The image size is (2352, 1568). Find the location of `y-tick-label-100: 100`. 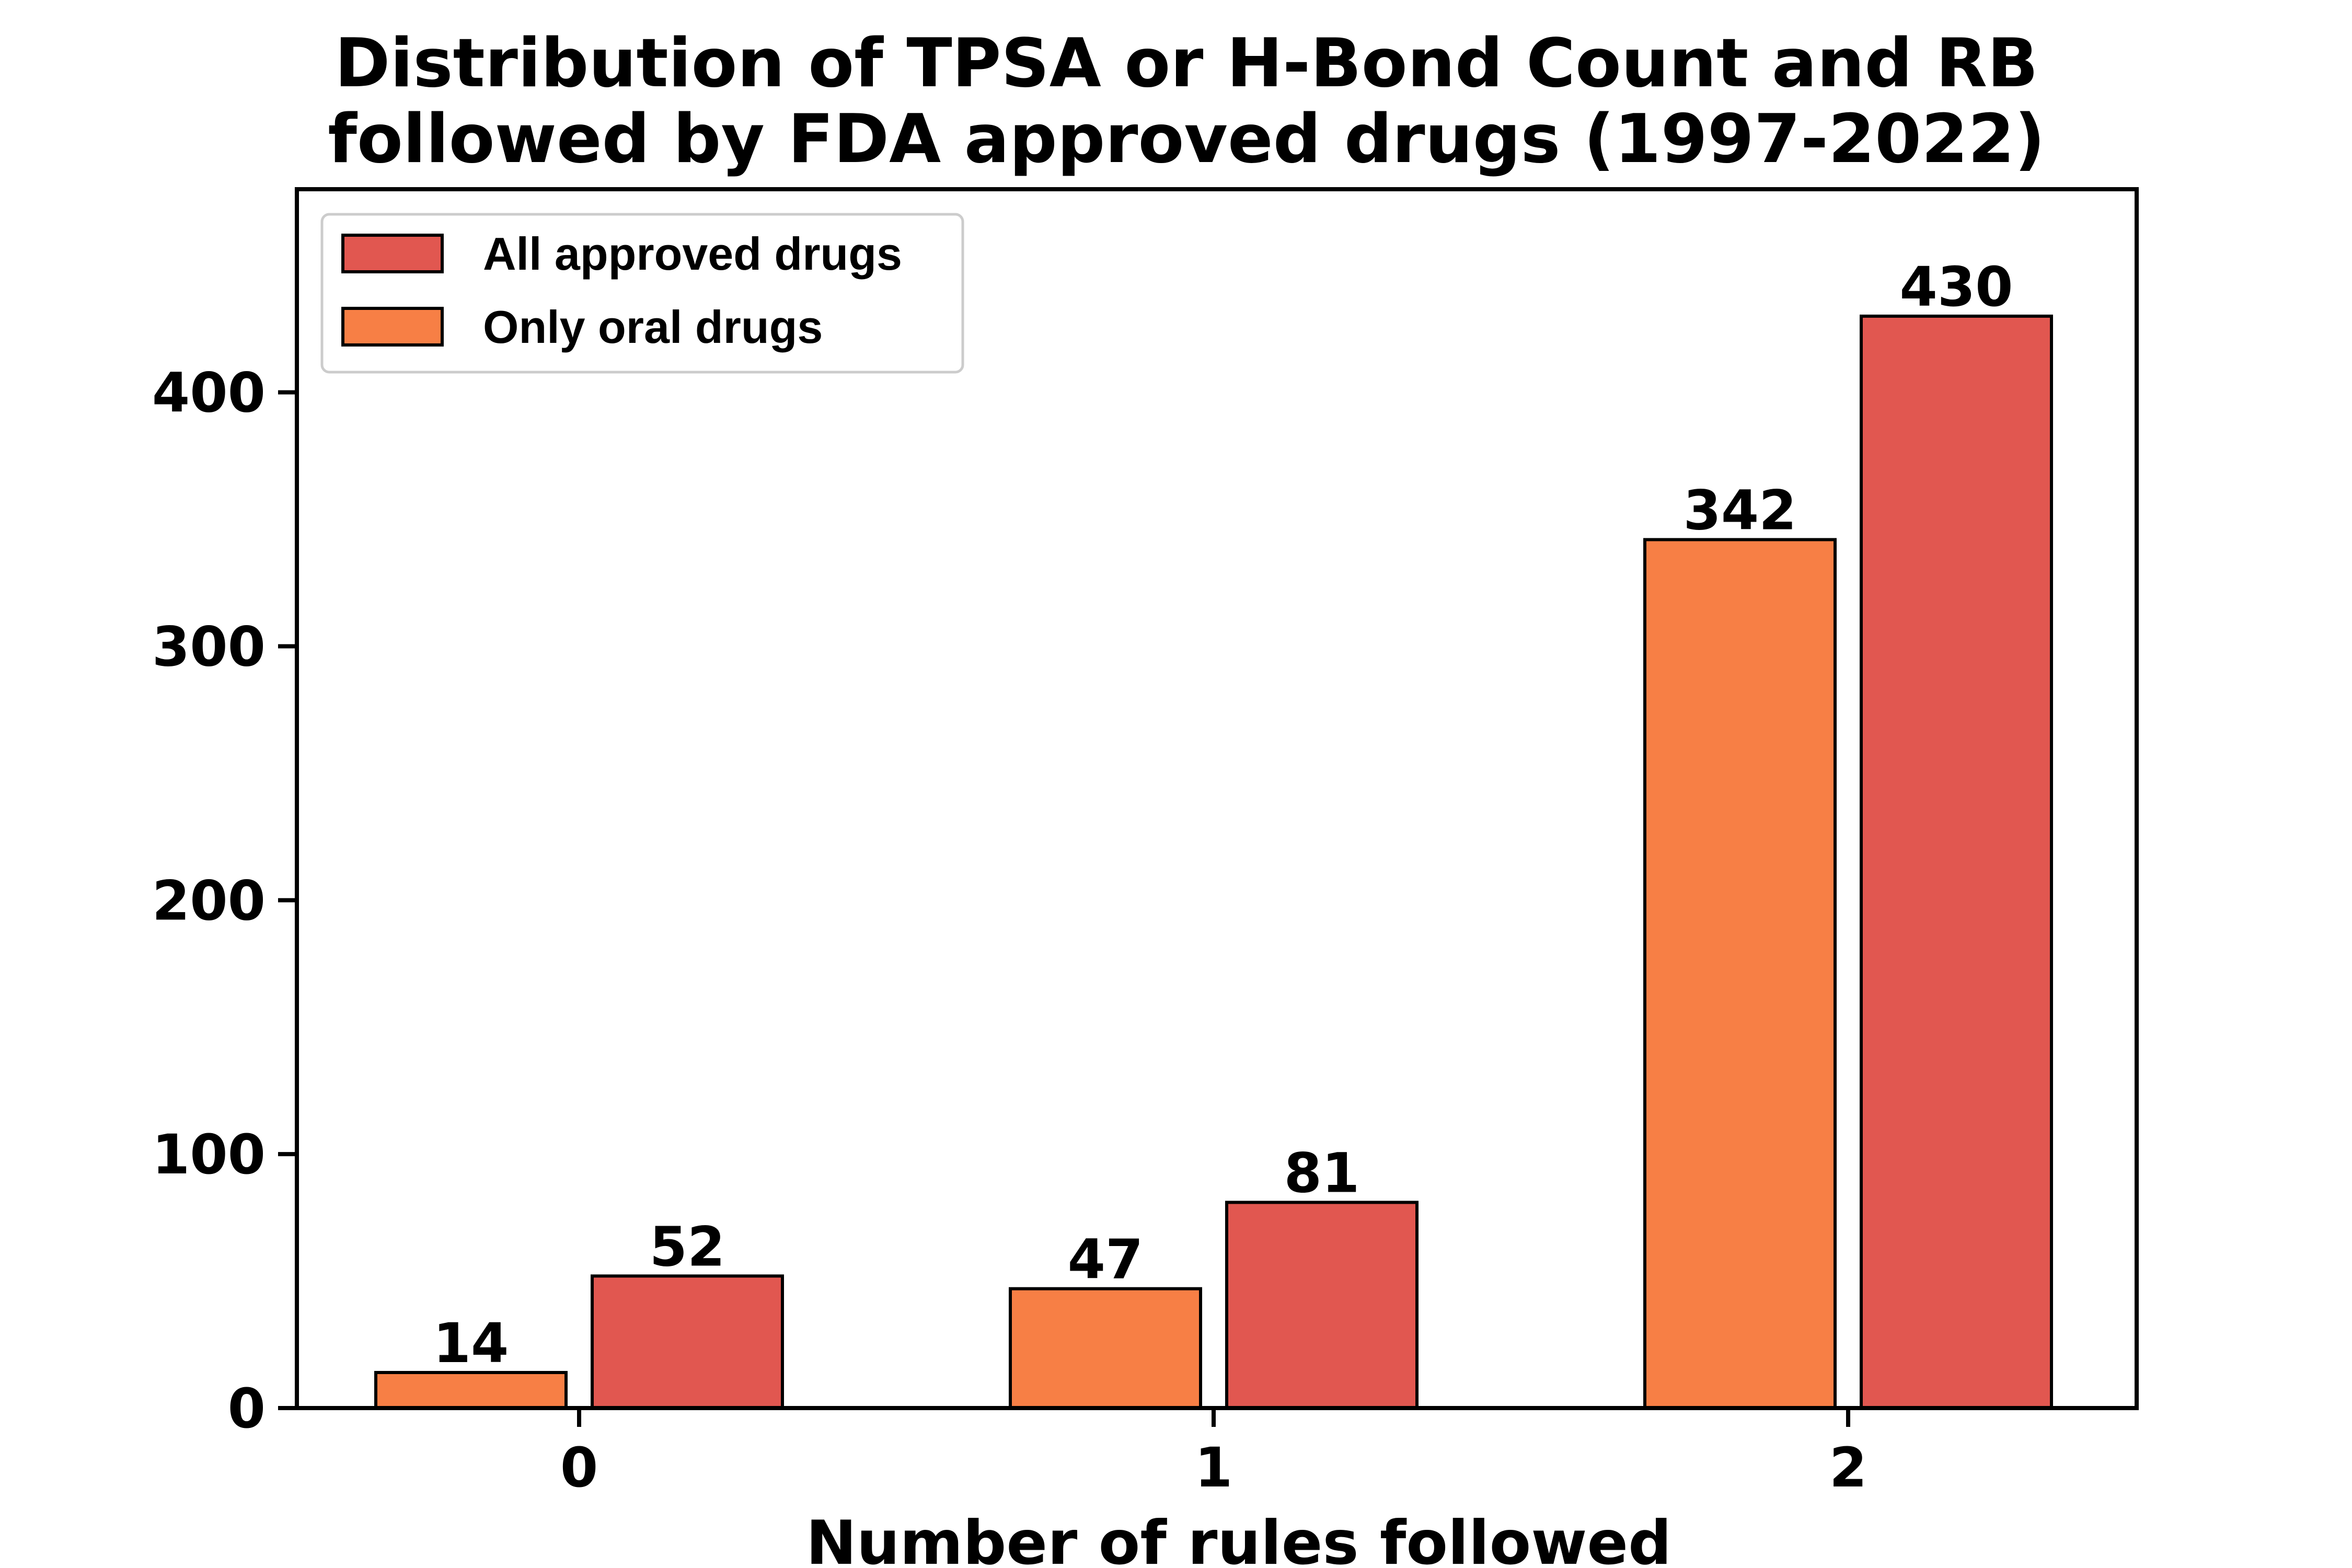

y-tick-label-100: 100 is located at coordinates (209, 1154).